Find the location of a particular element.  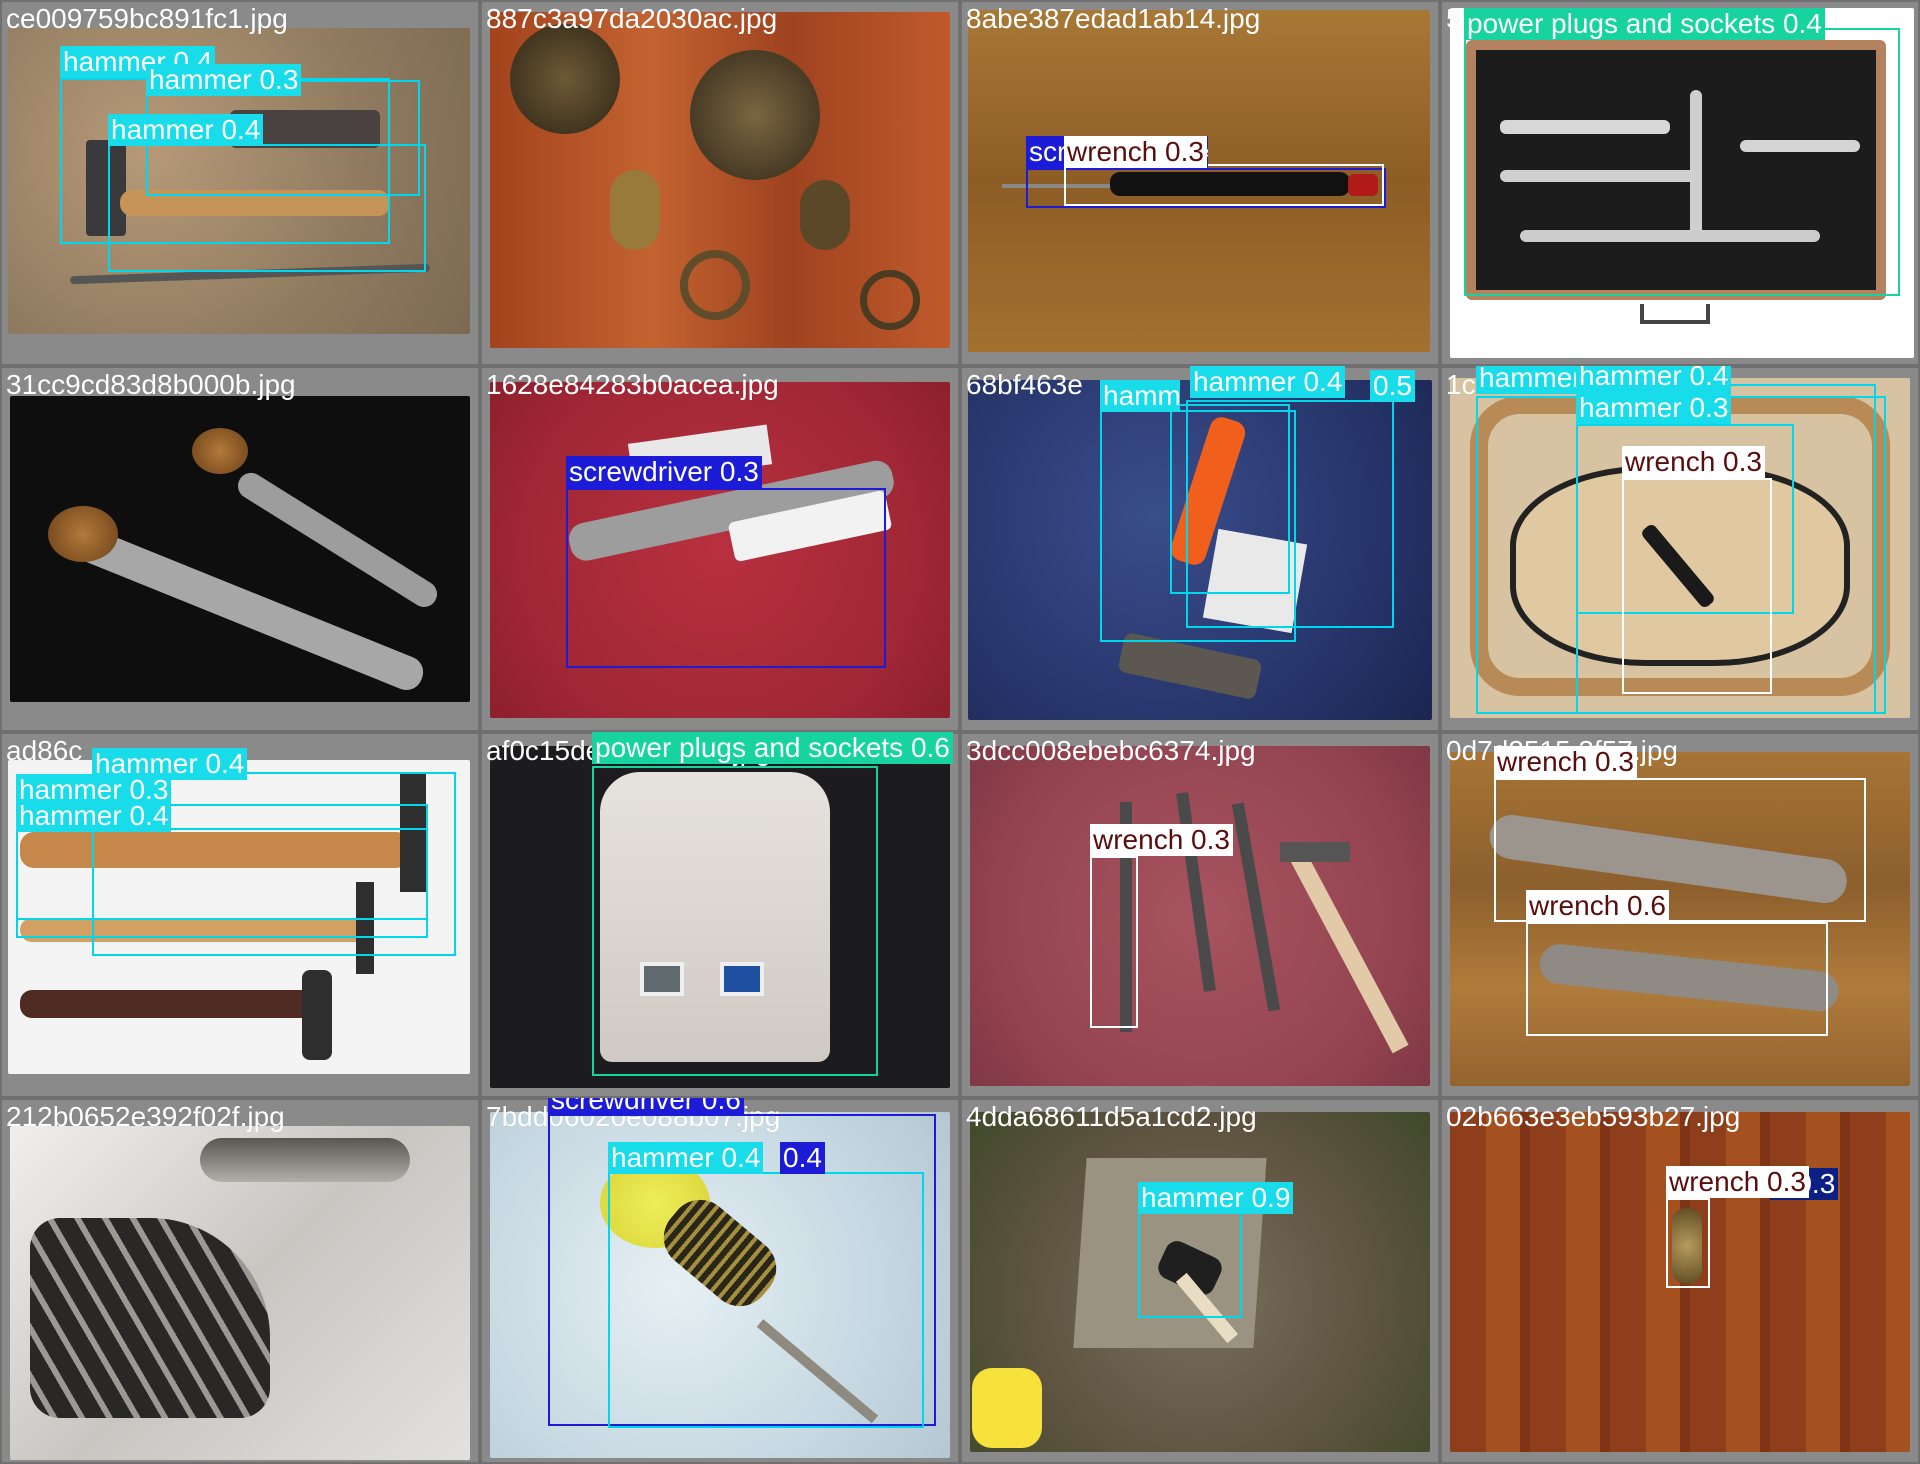

image-filename: 68bf463e is located at coordinates (1024, 384).